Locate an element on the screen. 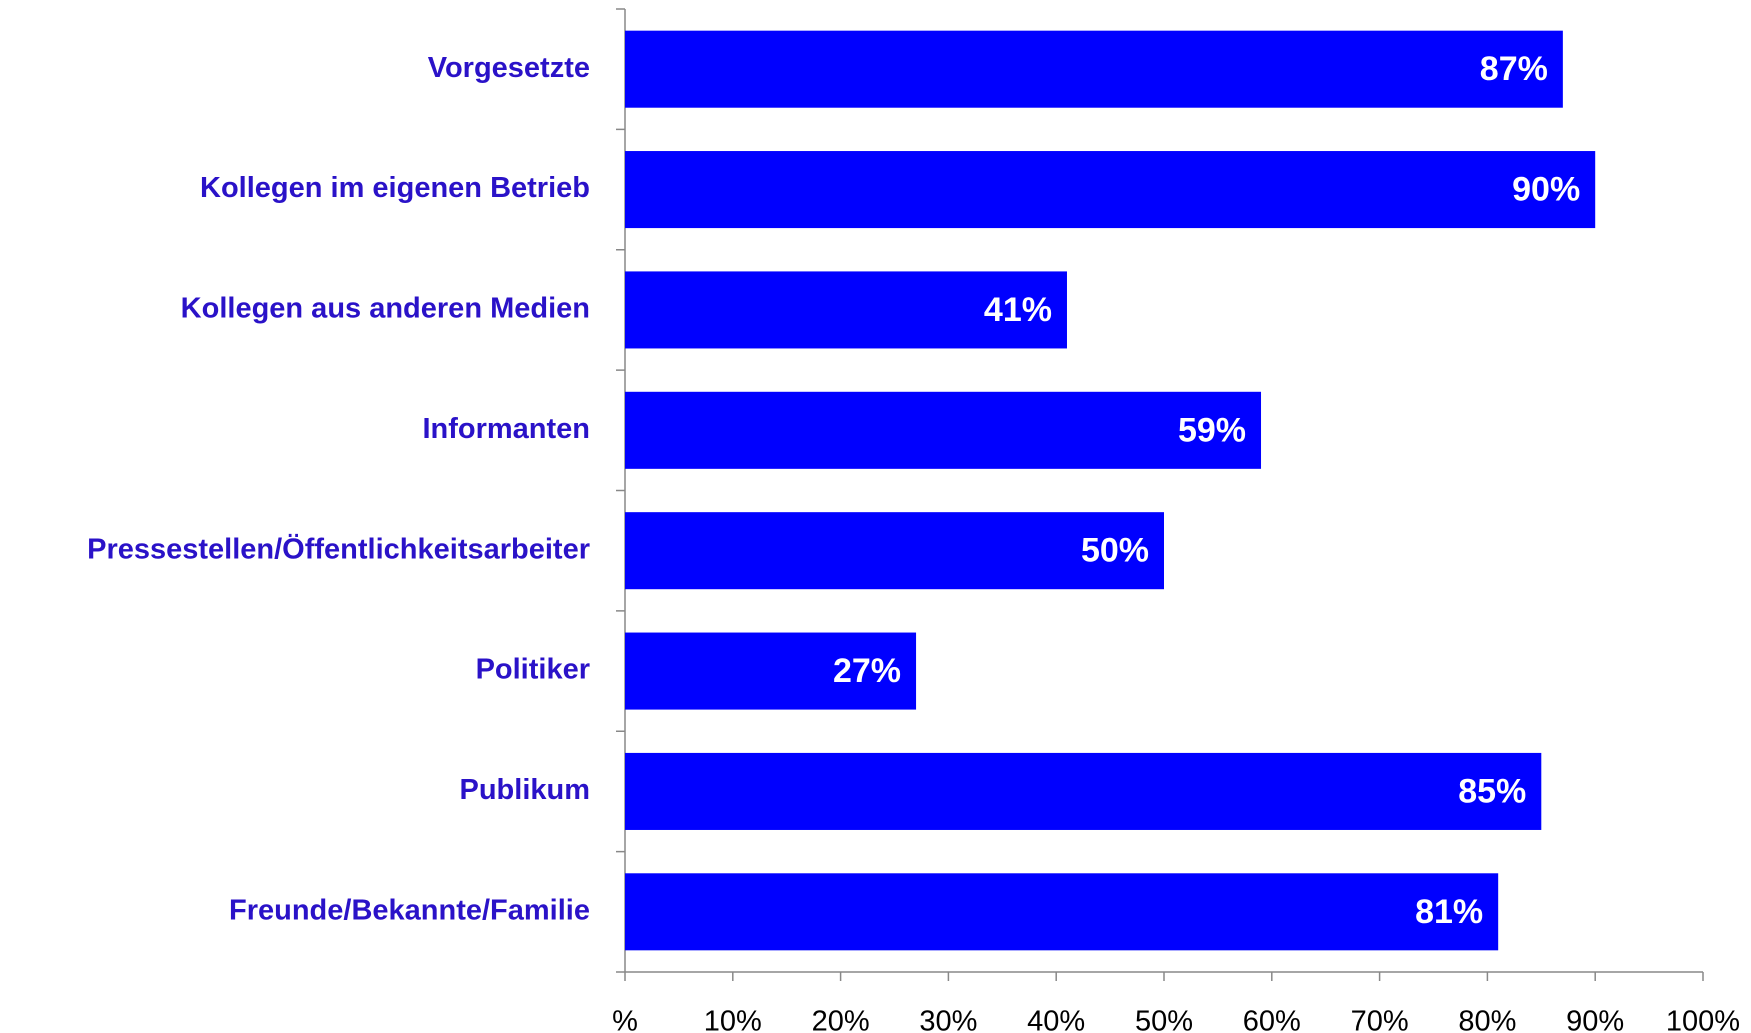  value-label: 85% is located at coordinates (1492, 791).